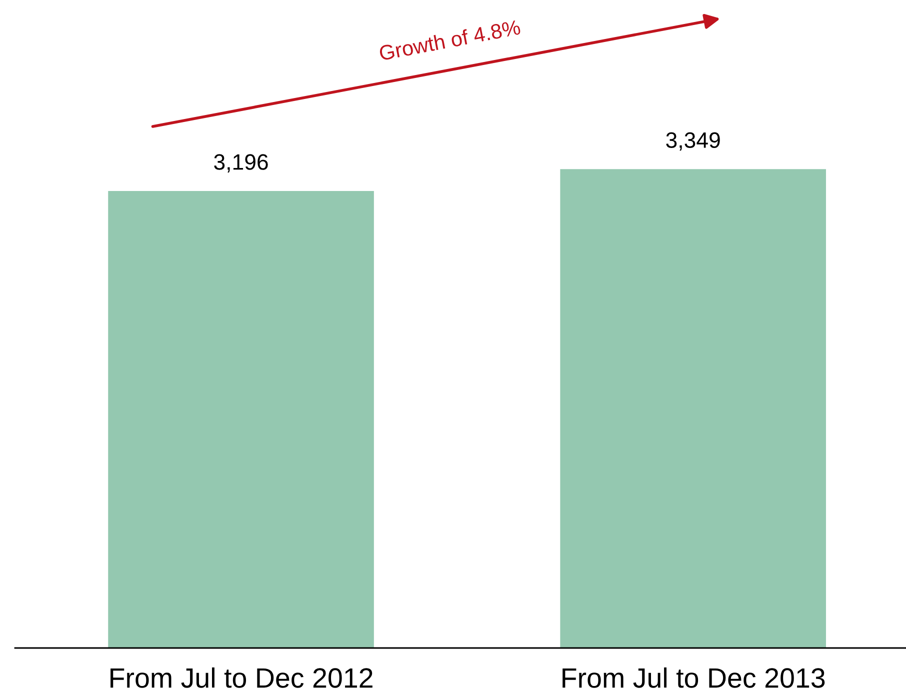  I want to click on data-label: 3,196, so click(241, 163).